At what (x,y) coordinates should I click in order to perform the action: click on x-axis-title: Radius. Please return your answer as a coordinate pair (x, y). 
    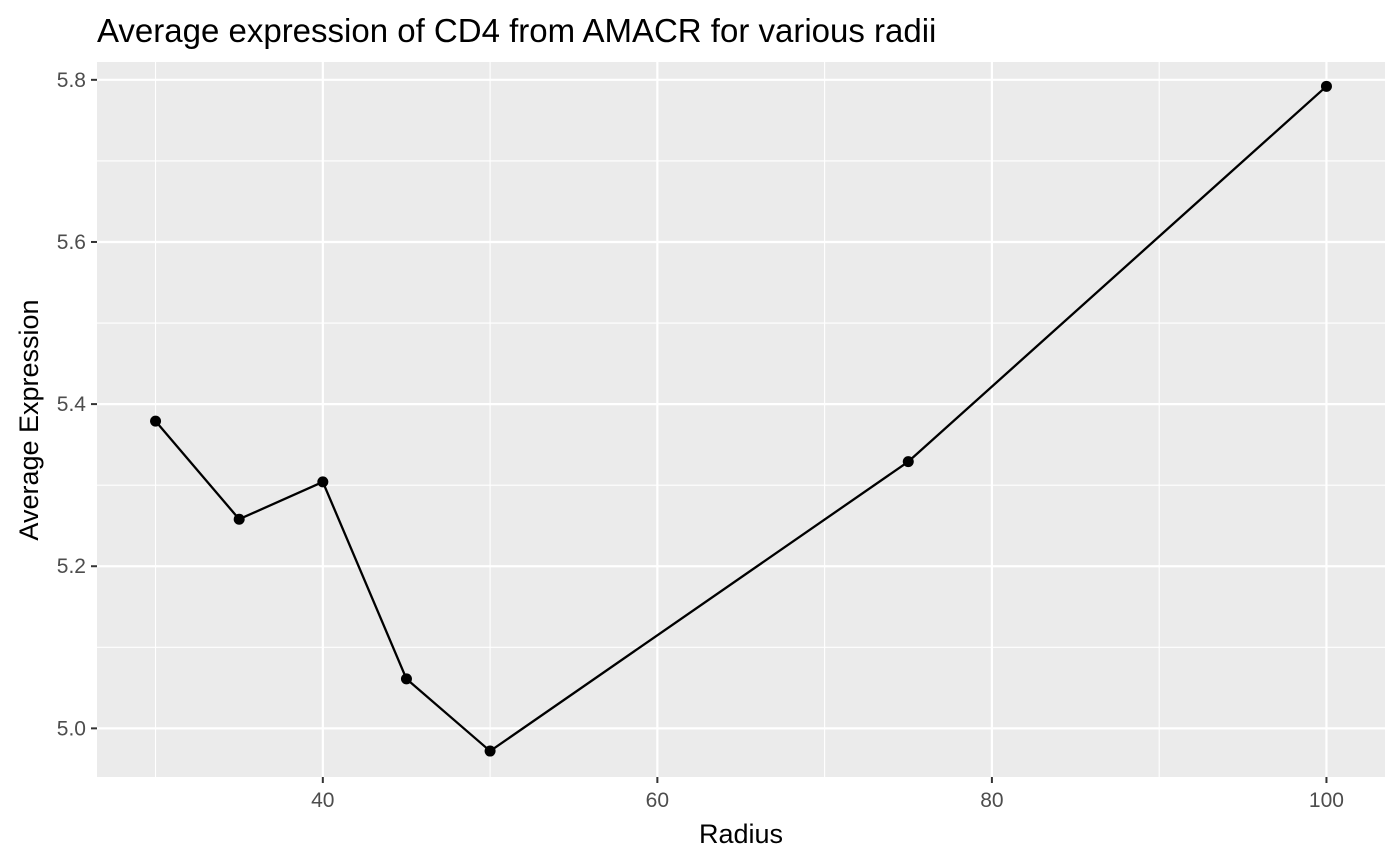
    Looking at the image, I should click on (741, 834).